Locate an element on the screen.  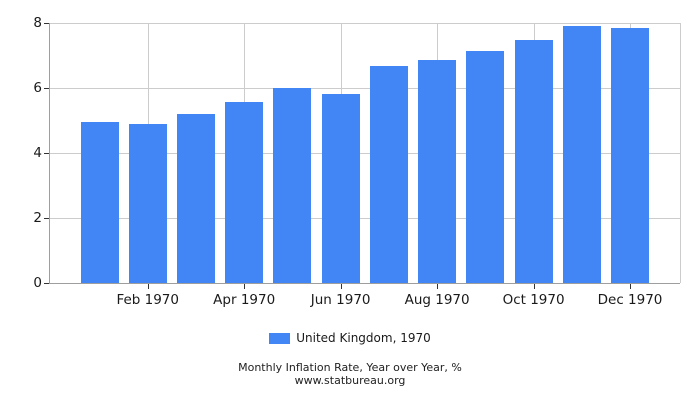
x-tick-mark-dec-1970 is located at coordinates (631, 286).